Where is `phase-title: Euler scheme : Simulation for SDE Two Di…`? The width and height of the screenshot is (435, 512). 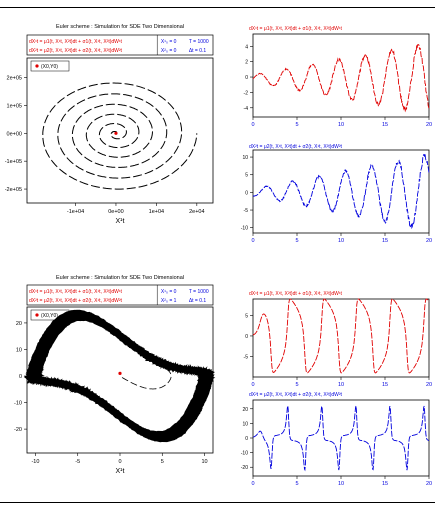
phase-title: Euler scheme : Simulation for SDE Two Di… is located at coordinates (120, 27).